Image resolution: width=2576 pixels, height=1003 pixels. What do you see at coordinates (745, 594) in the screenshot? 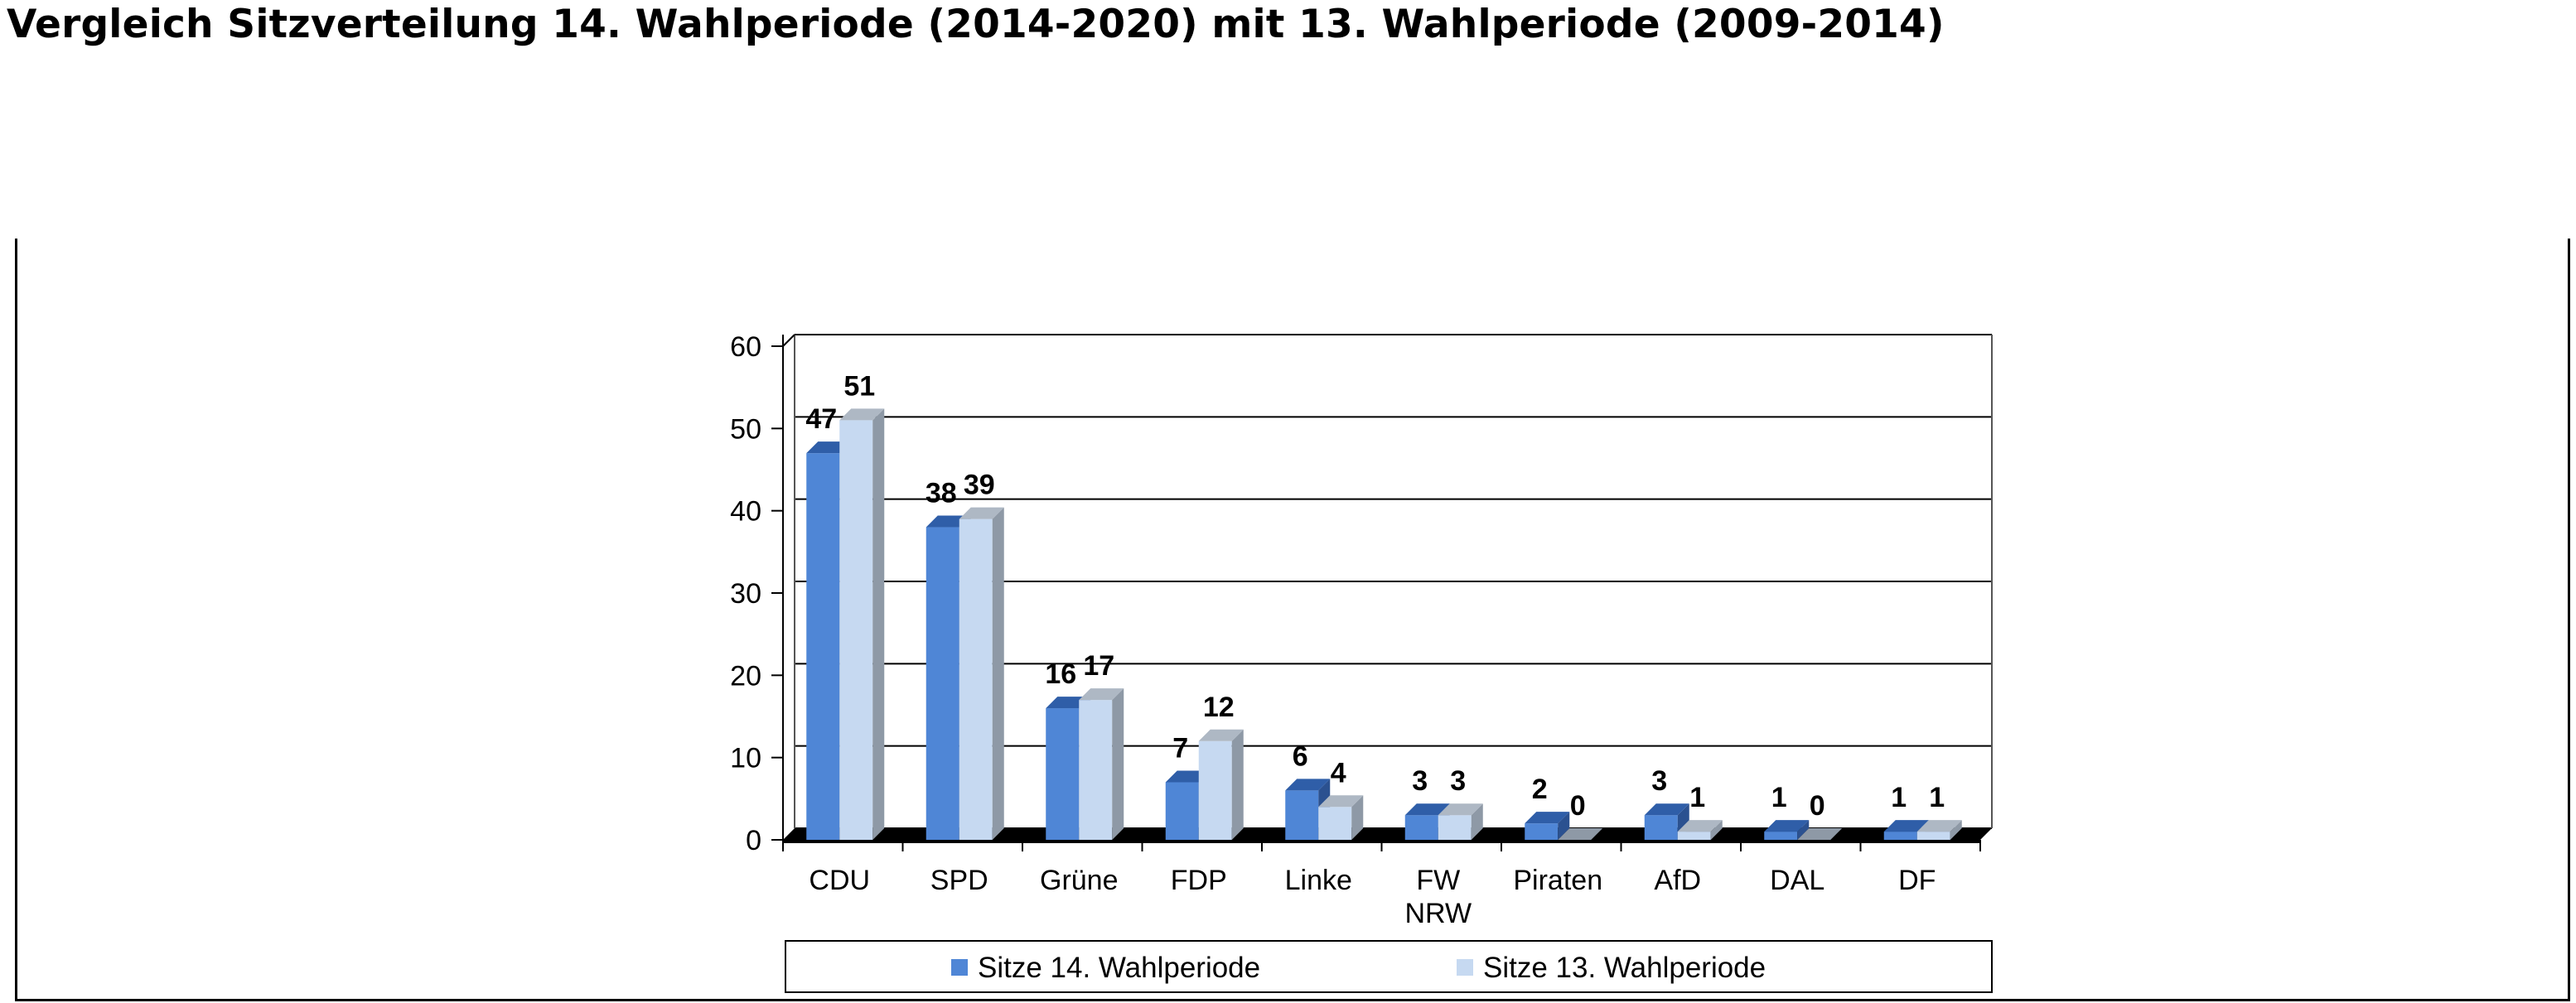
I see `y-tick-labels: 0 10 20 30 40 50 60` at bounding box center [745, 594].